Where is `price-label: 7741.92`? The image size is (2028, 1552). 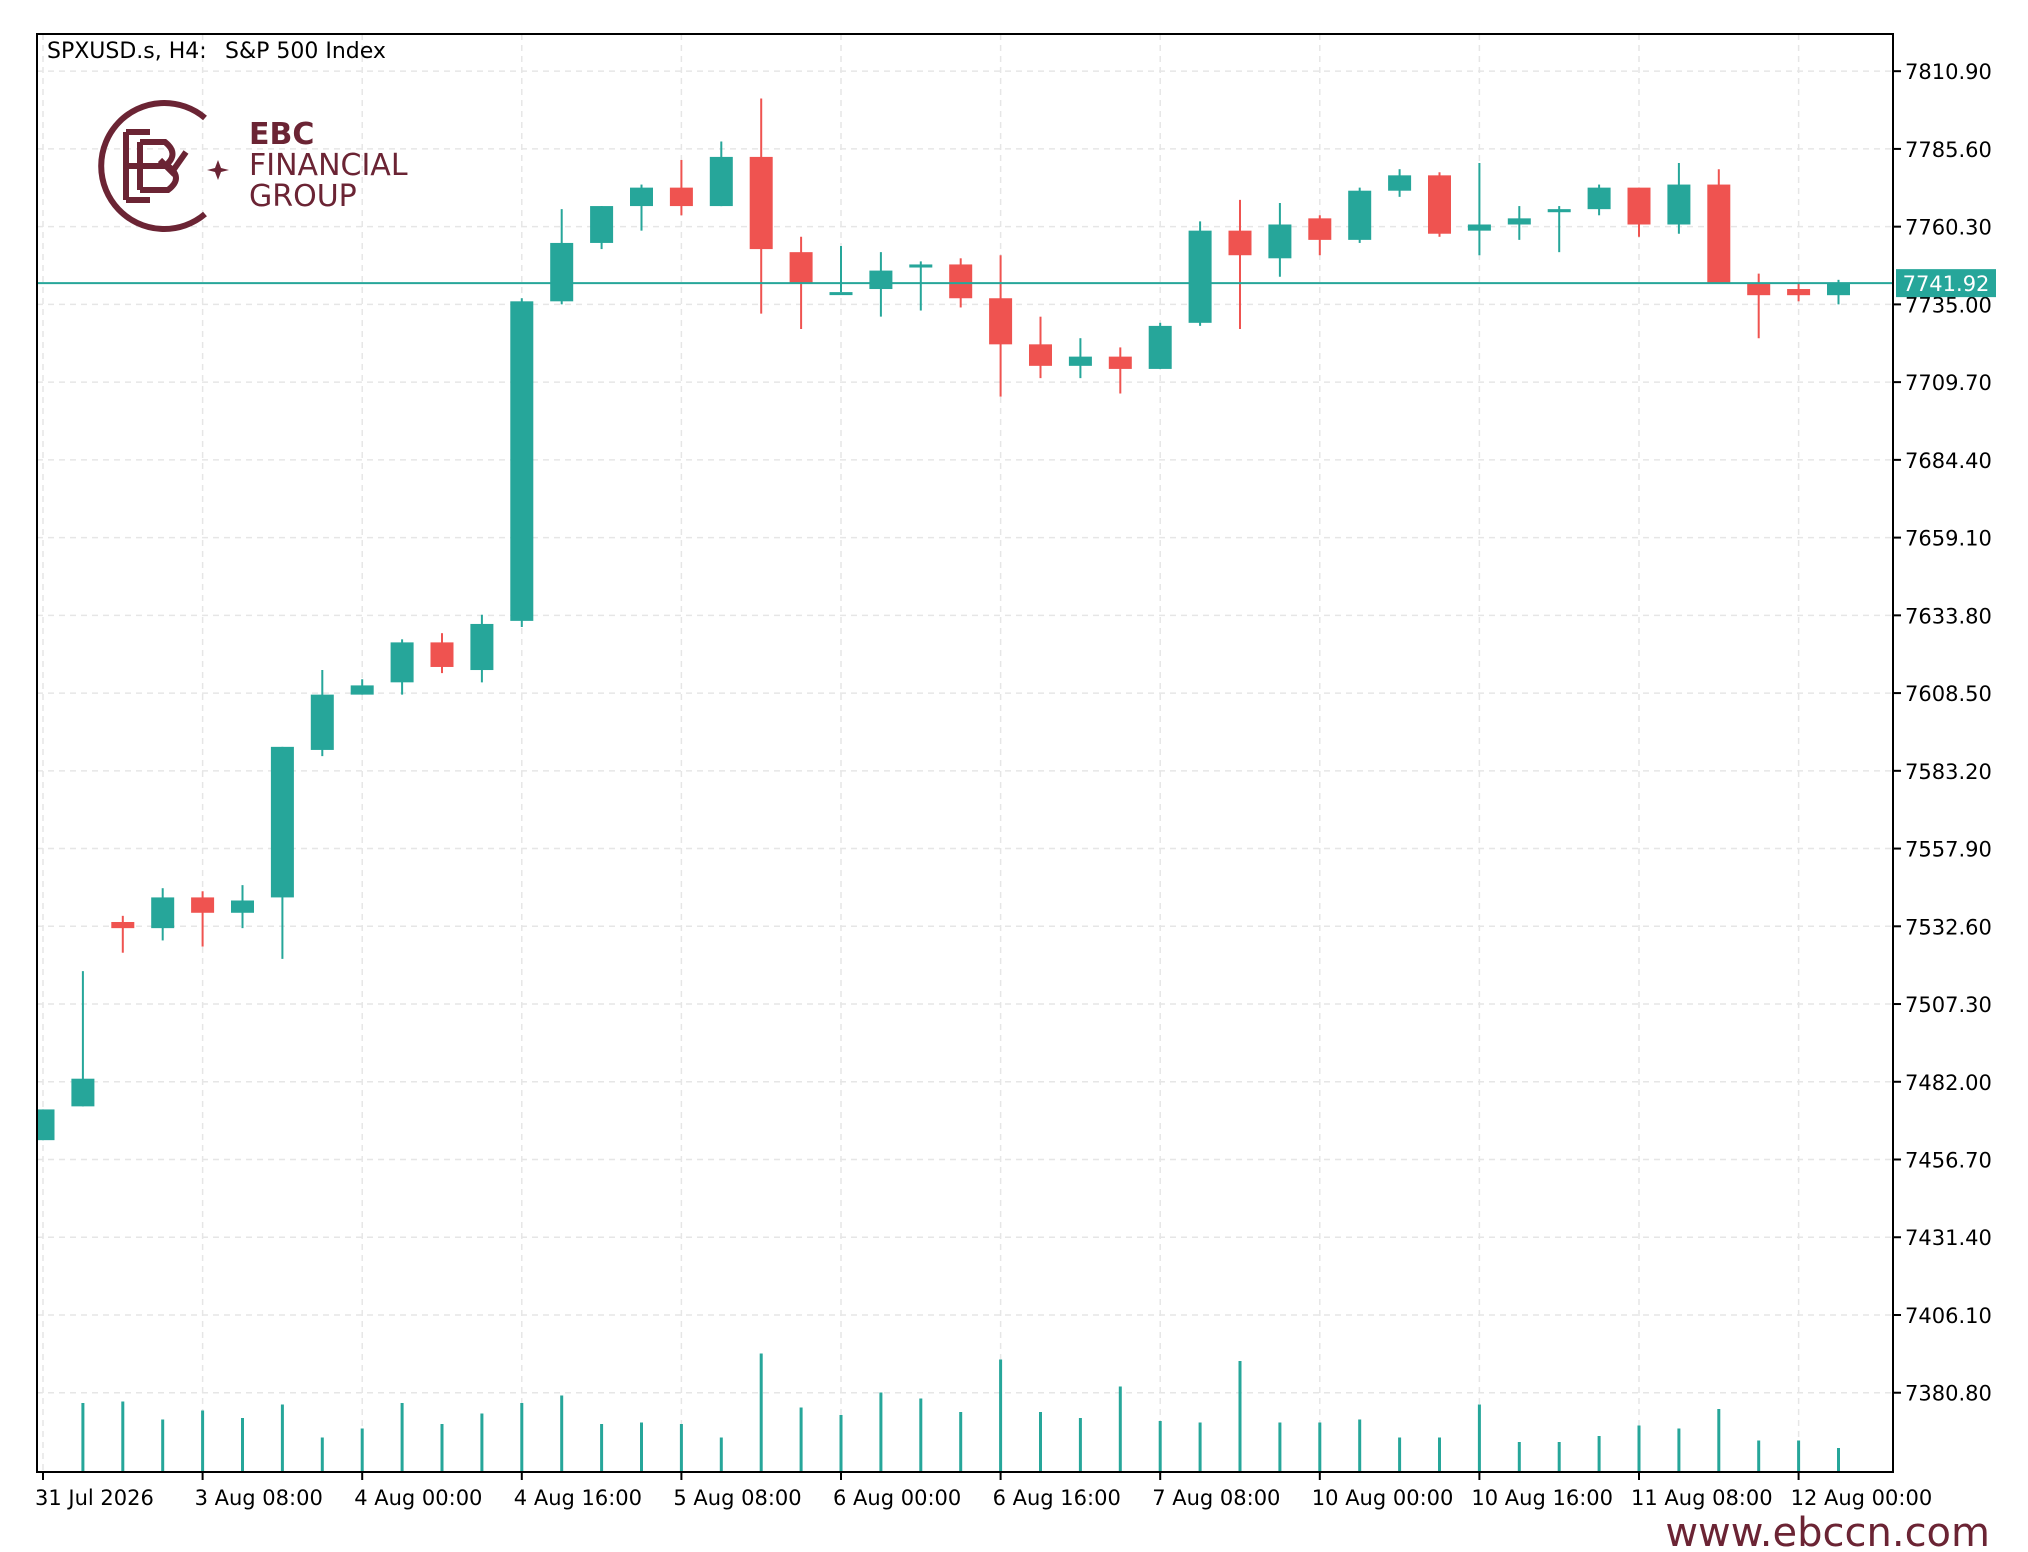
price-label: 7741.92 is located at coordinates (1946, 284).